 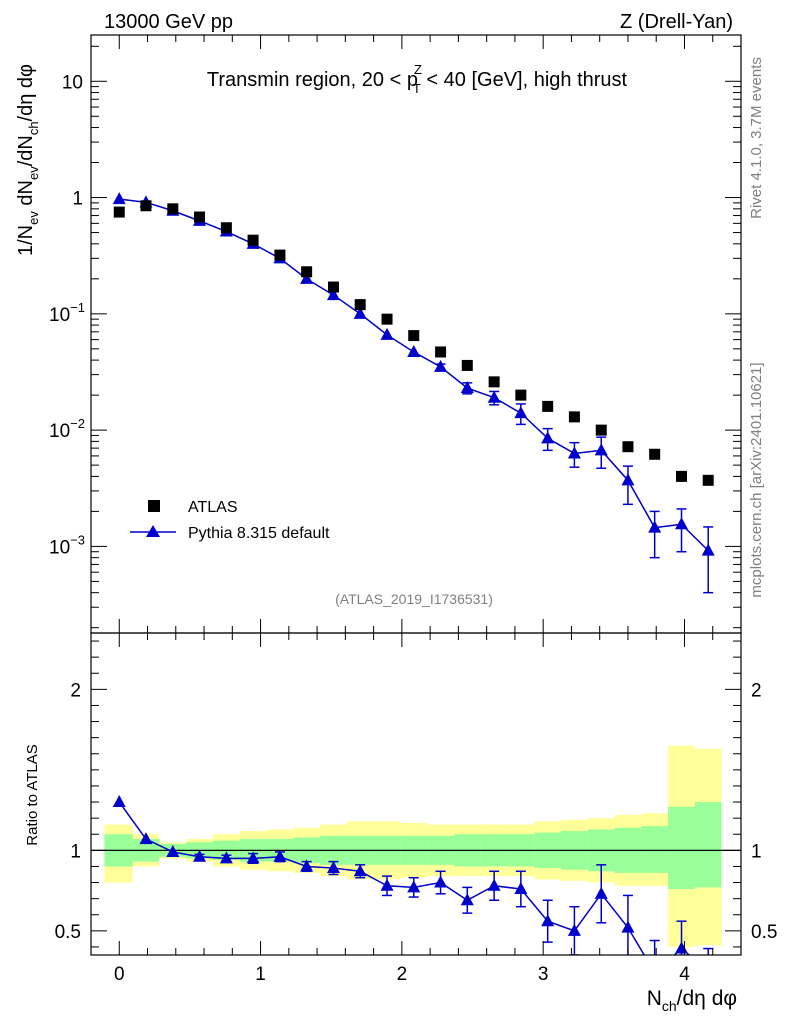 I want to click on main-y-tick-label: 10⁻³, so click(x=67, y=545).